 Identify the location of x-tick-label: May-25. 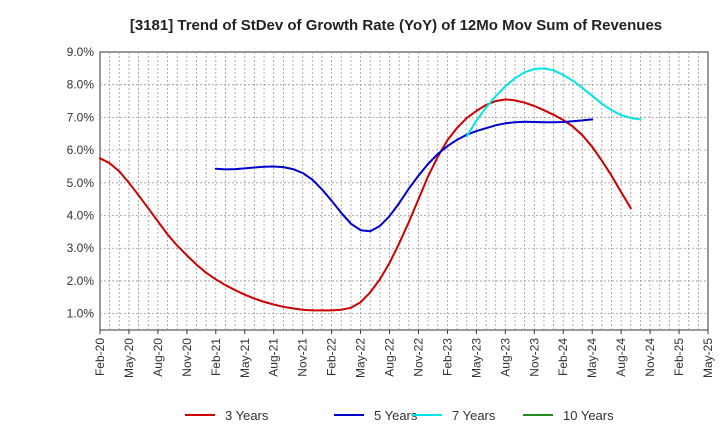
(708, 358).